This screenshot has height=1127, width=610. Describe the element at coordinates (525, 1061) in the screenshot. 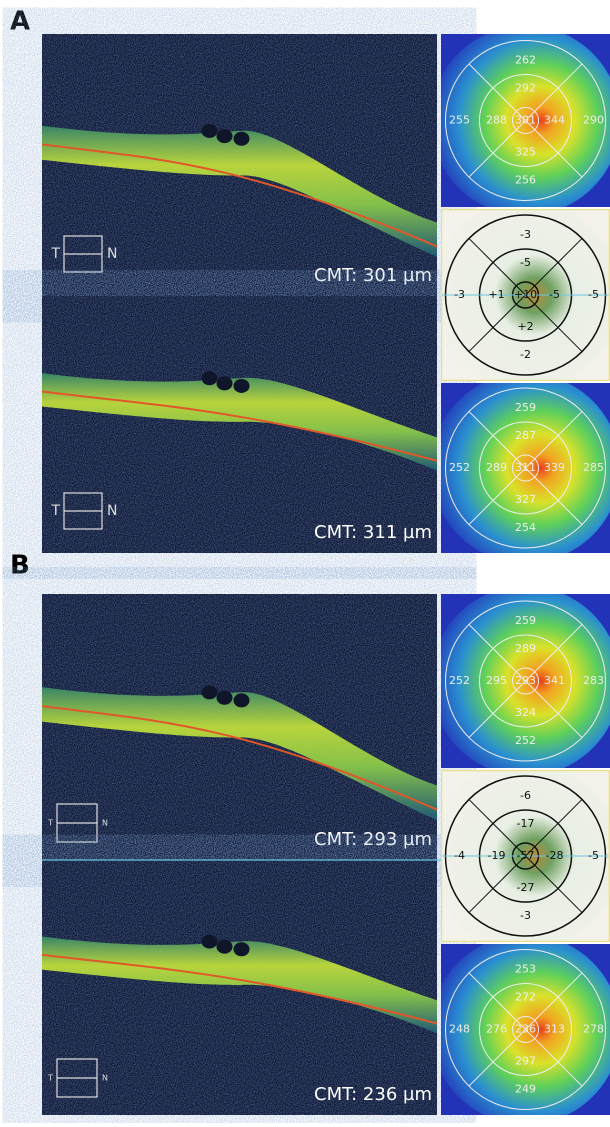

I see `sector-value: 297` at that location.